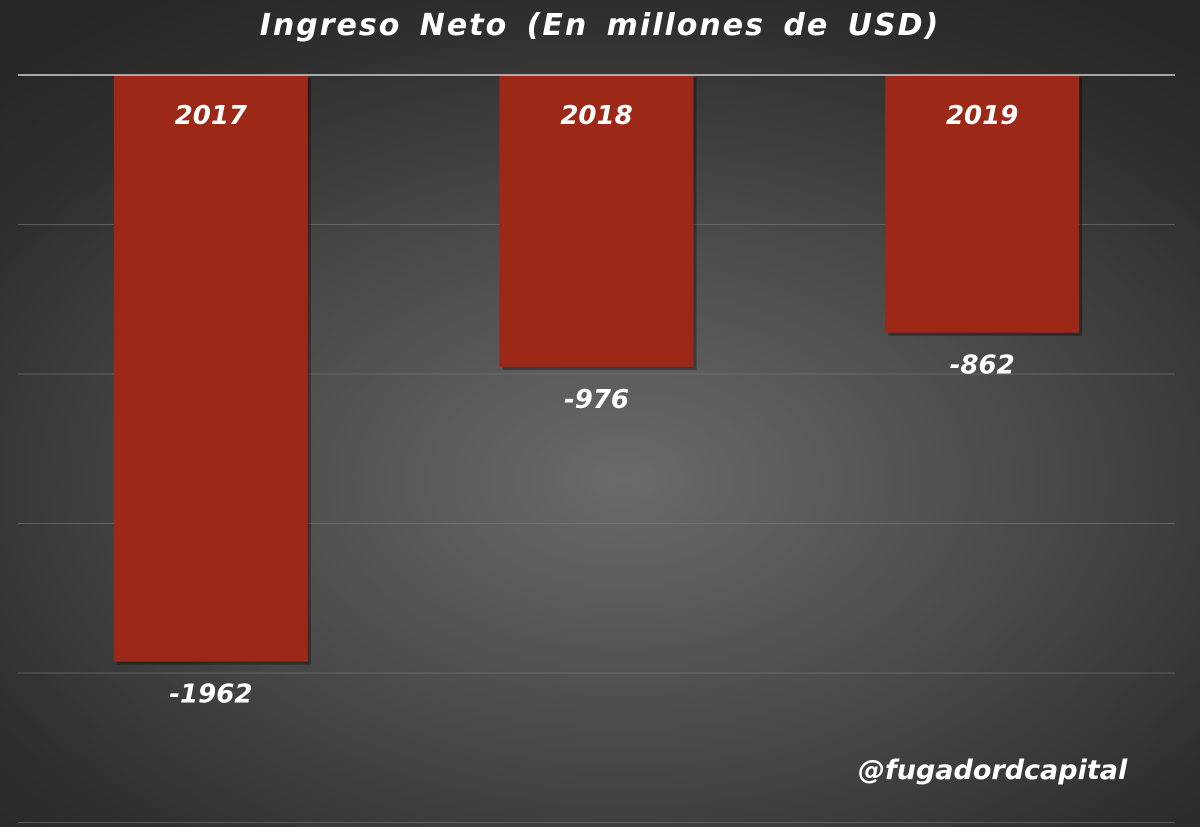 The image size is (1200, 827). I want to click on bar-2018, so click(596, 221).